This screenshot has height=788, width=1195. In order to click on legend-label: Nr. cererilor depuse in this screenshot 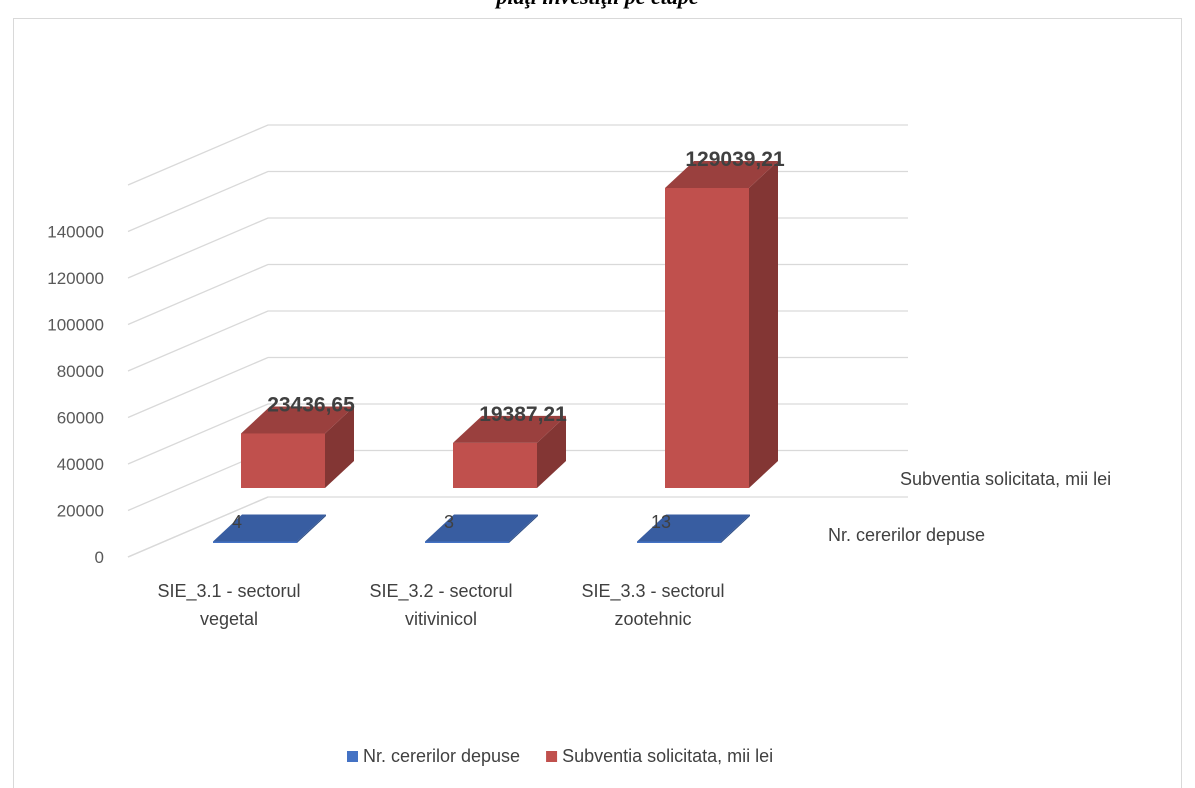, I will do `click(441, 756)`.